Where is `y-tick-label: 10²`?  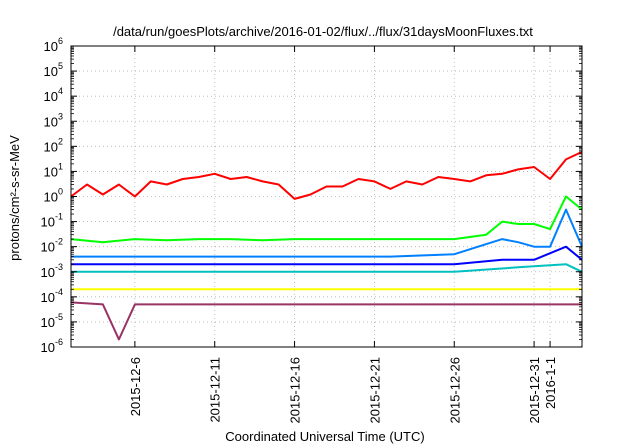 y-tick-label: 10² is located at coordinates (53, 145).